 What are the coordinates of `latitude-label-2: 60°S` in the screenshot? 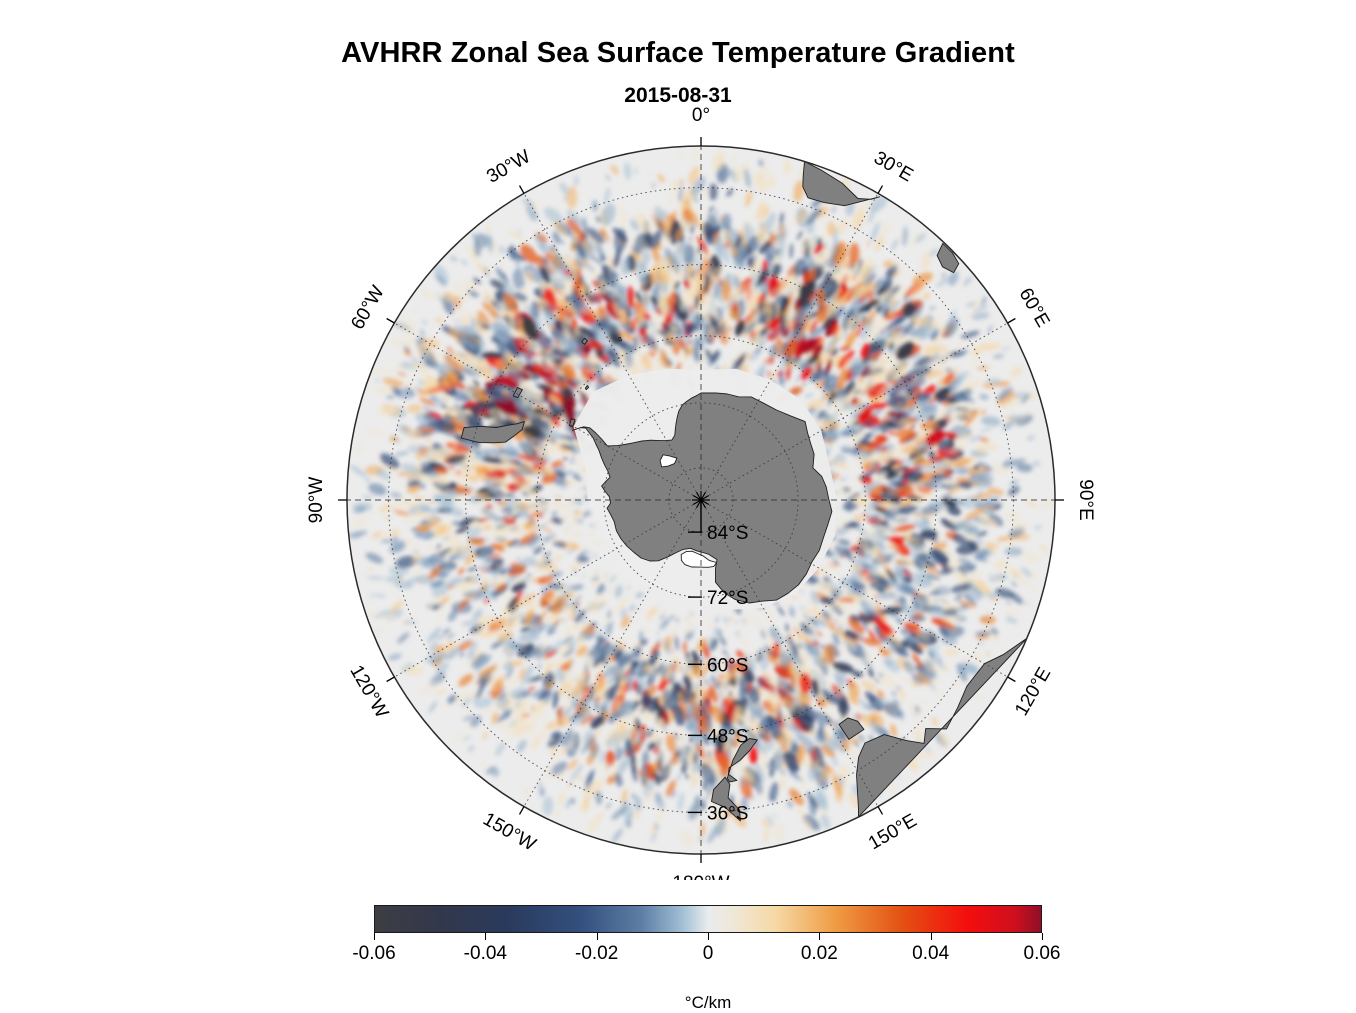 It's located at (727, 665).